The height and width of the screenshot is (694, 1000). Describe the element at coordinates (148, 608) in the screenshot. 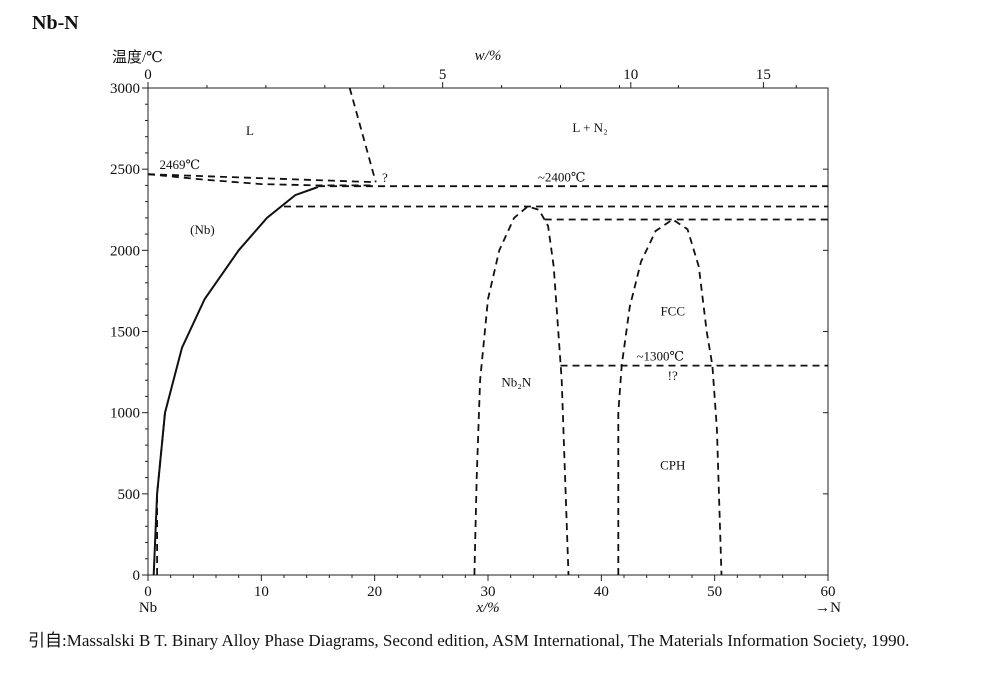

I see `x-left-end-label: Nb` at that location.